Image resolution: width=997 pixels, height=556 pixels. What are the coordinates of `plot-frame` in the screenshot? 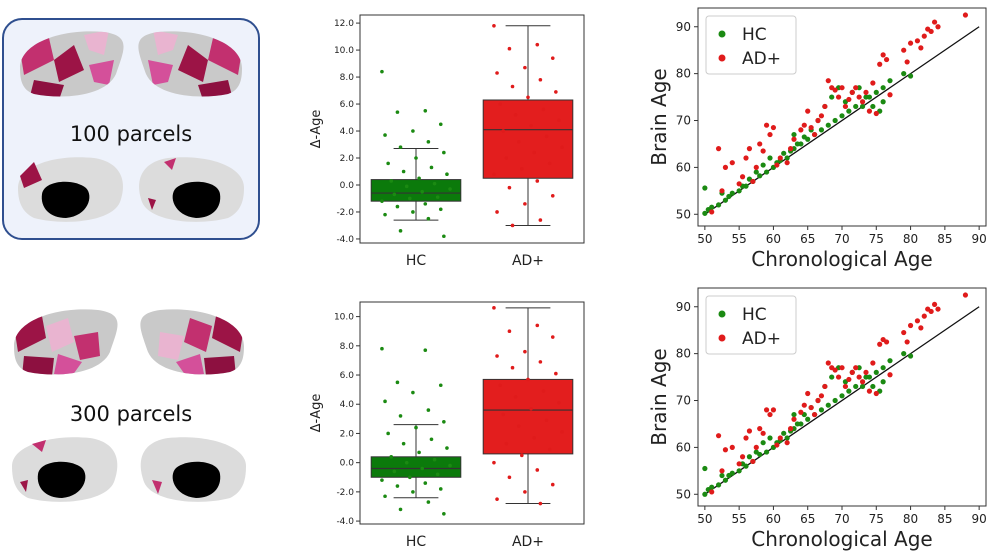 It's located at (472, 413).